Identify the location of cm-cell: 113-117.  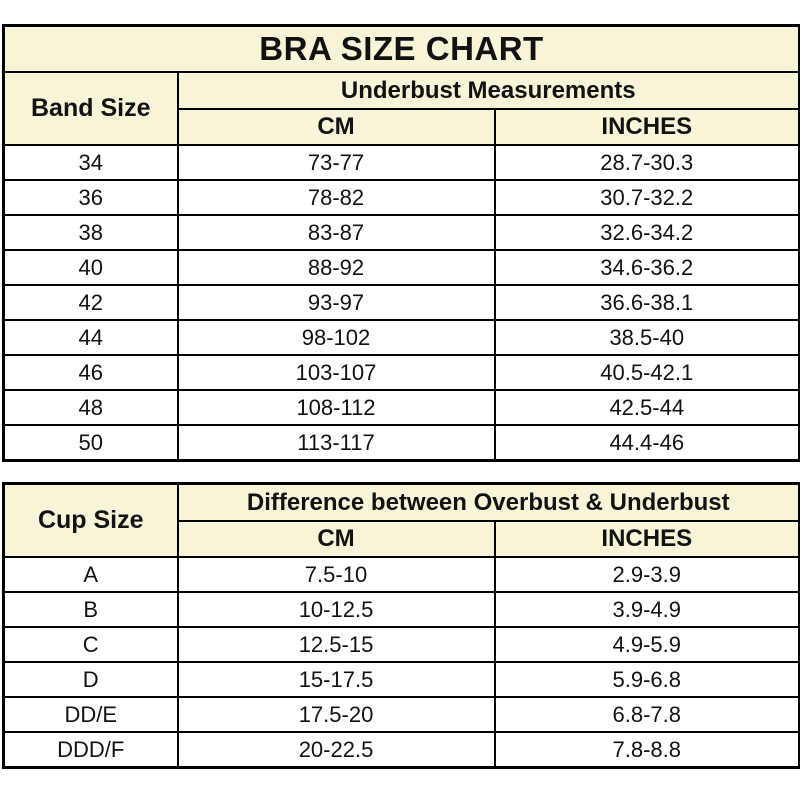
(336, 443).